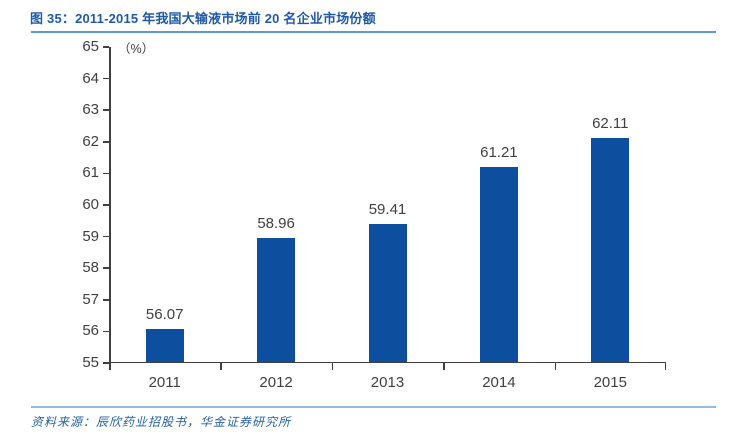 The height and width of the screenshot is (434, 740). I want to click on bar-value-label: 61.21, so click(499, 152).